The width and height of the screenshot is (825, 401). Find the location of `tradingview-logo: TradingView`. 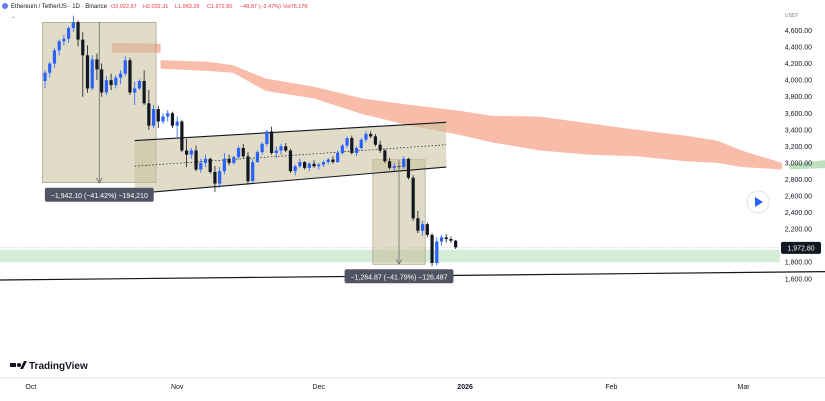

tradingview-logo: TradingView is located at coordinates (49, 366).